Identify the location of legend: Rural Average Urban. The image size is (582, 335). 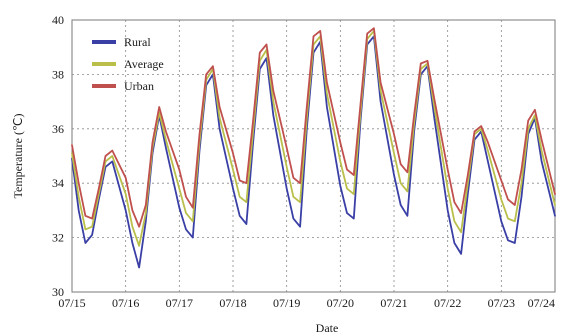
(128, 64).